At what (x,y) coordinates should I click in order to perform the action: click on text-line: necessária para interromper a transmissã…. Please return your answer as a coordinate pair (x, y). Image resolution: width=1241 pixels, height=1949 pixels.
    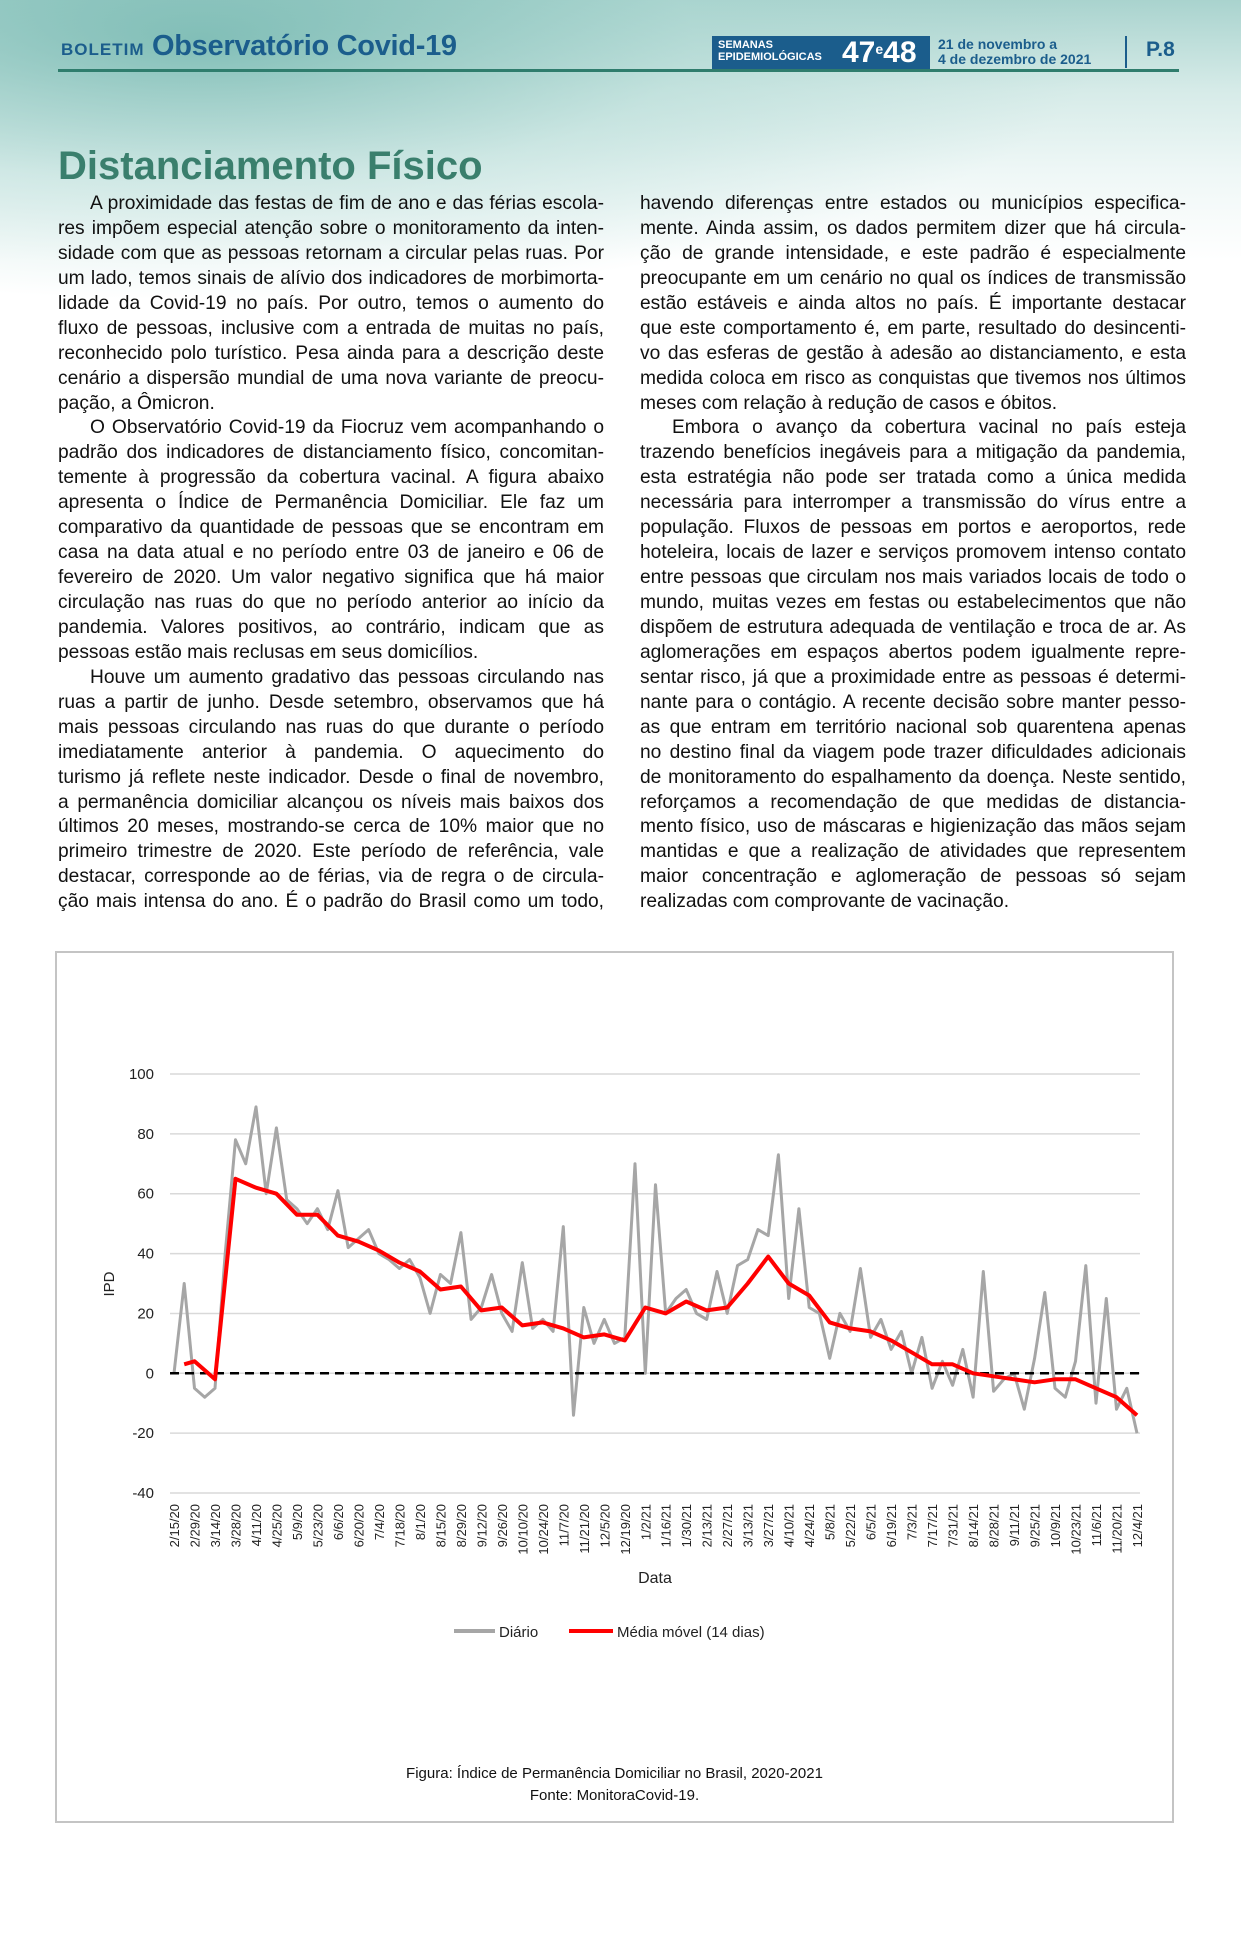
    Looking at the image, I should click on (913, 503).